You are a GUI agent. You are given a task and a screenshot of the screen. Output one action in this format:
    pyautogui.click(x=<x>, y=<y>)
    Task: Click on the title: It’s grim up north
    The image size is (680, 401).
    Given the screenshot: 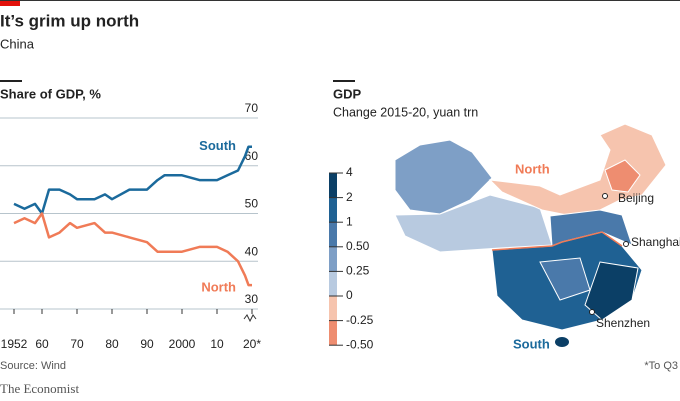 What is the action you would take?
    pyautogui.click(x=69, y=20)
    